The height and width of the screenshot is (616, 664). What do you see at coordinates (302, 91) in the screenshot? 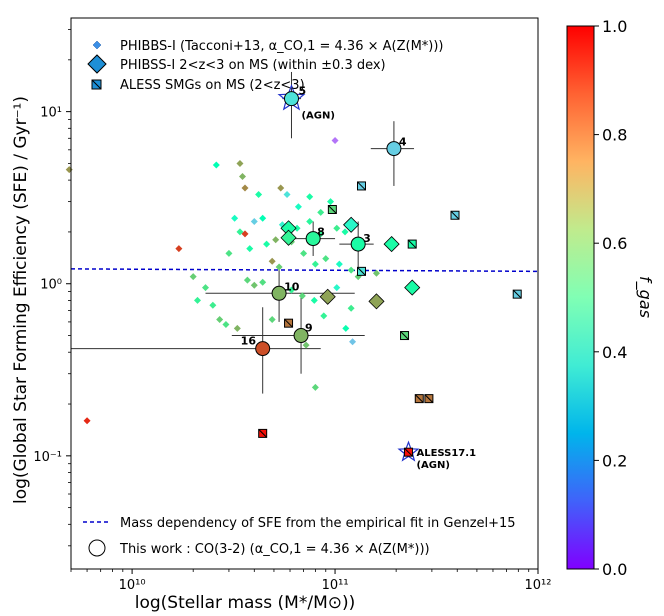
I see `point-annotation: 5` at bounding box center [302, 91].